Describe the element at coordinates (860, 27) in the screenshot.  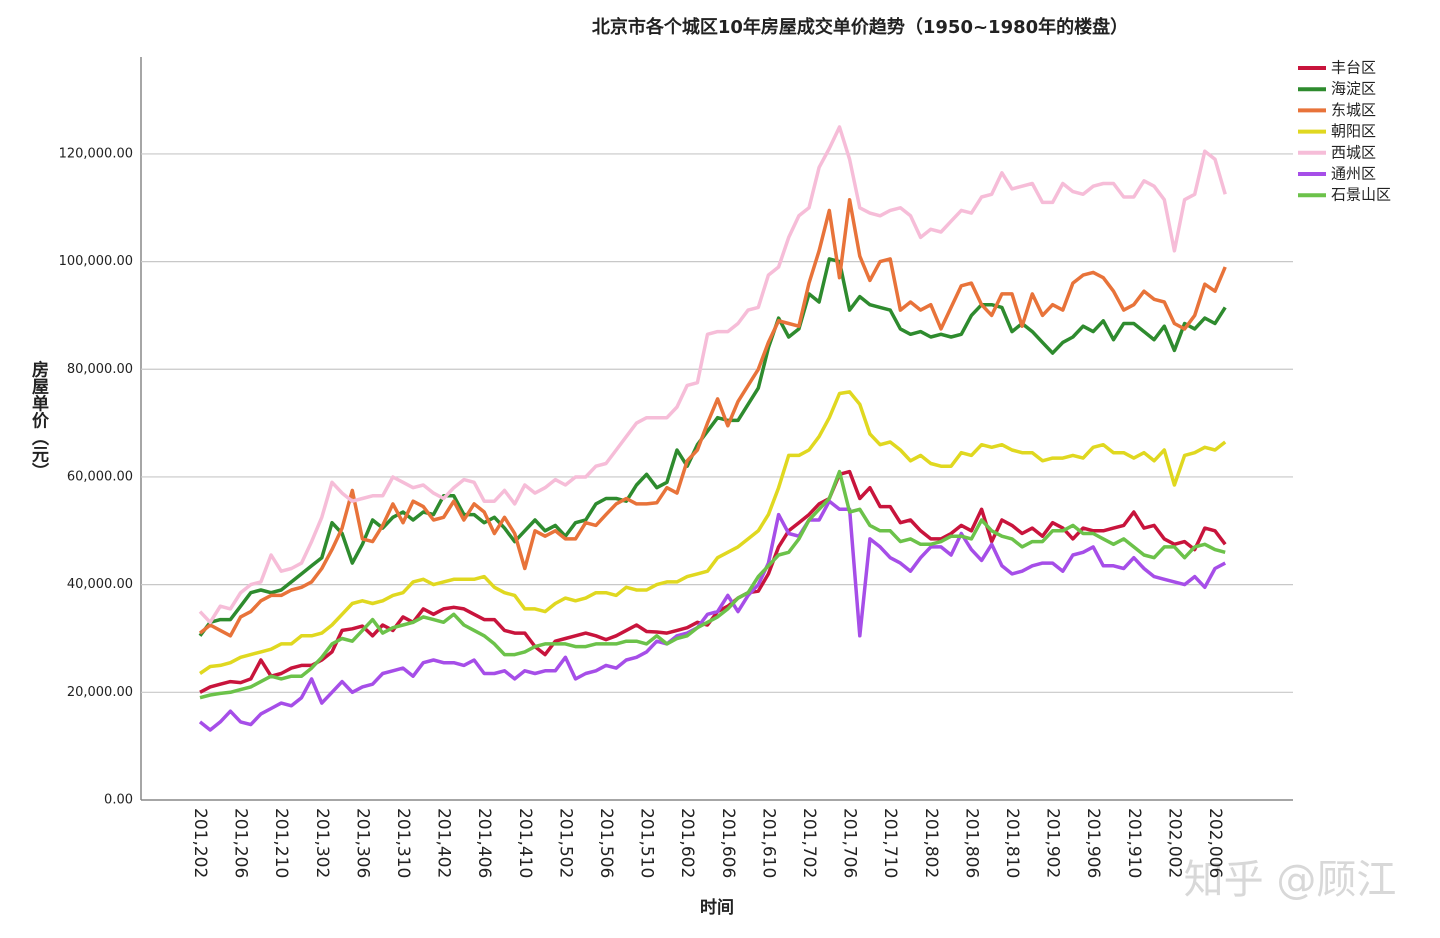
I see `chart-title: 北京市各个城区10年房屋成交单价趋势（1950~1980年的楼盘）` at that location.